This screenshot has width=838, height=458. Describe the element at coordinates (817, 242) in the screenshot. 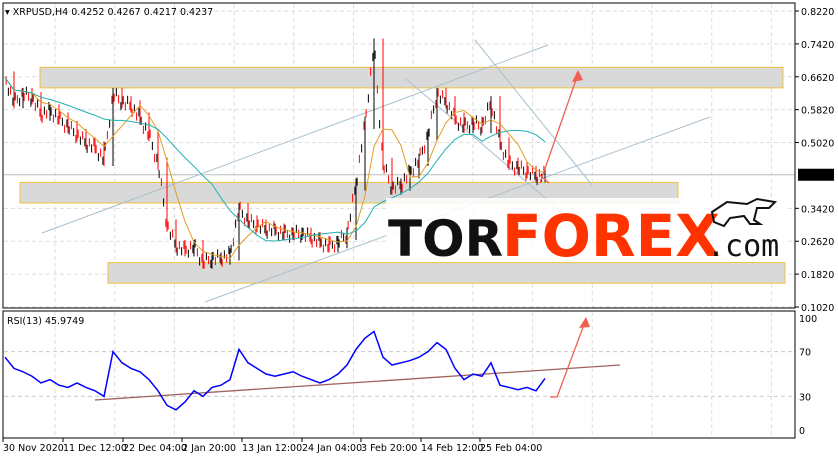

I see `y-tick-label: 0.2620` at that location.